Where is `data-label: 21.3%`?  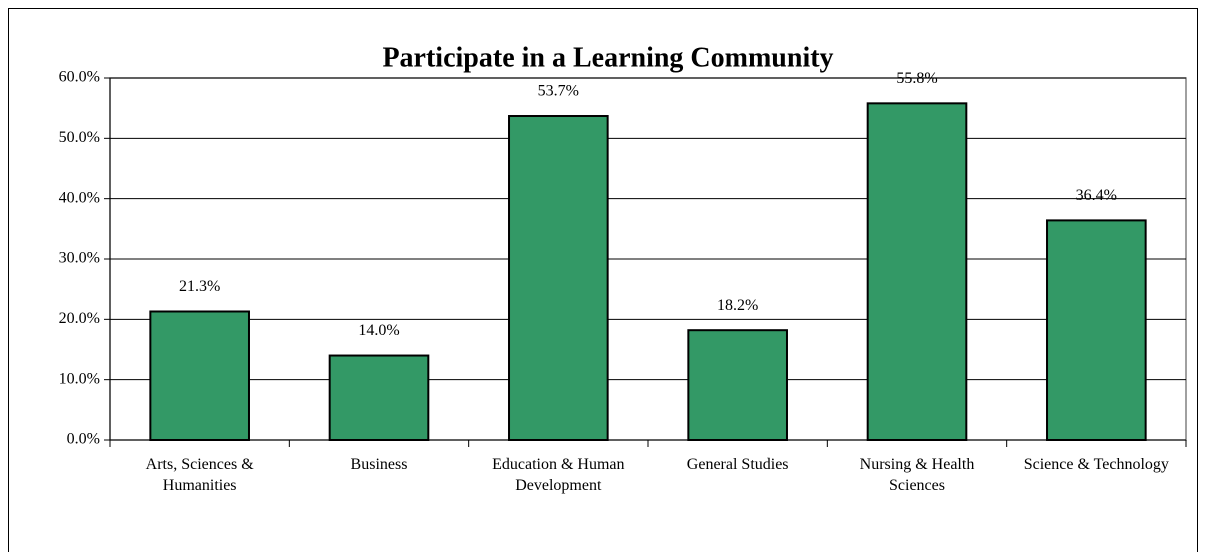
data-label: 21.3% is located at coordinates (199, 286).